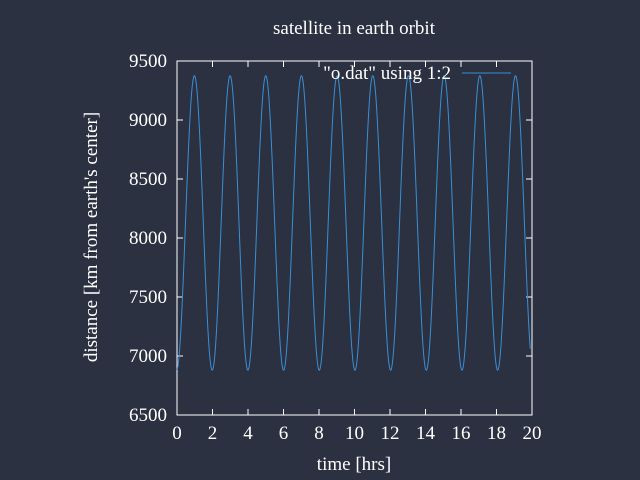 This screenshot has height=480, width=640. I want to click on x-tick-label: 6, so click(284, 433).